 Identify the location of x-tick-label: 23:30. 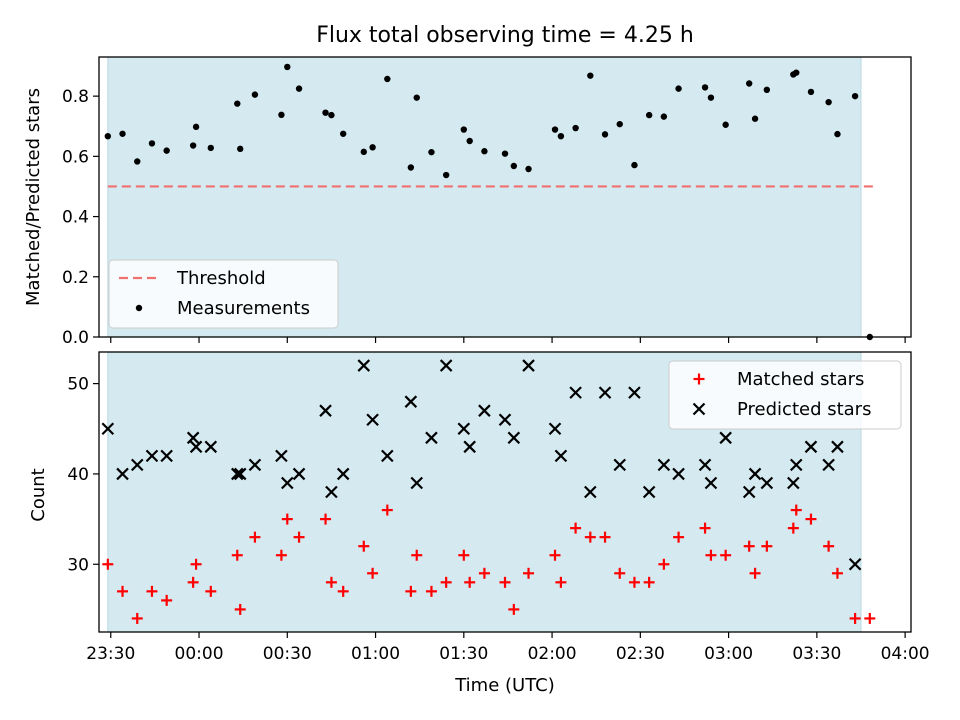
(110, 654).